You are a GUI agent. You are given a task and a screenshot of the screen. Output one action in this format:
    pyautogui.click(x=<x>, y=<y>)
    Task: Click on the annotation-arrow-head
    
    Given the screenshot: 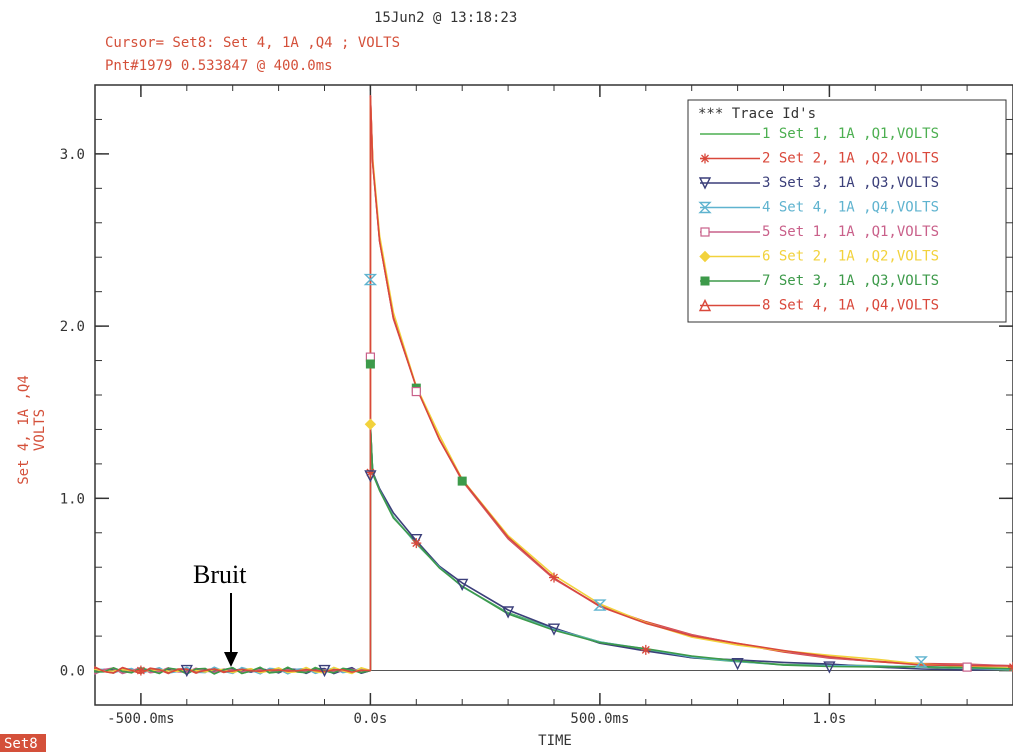 What is the action you would take?
    pyautogui.click(x=231, y=659)
    